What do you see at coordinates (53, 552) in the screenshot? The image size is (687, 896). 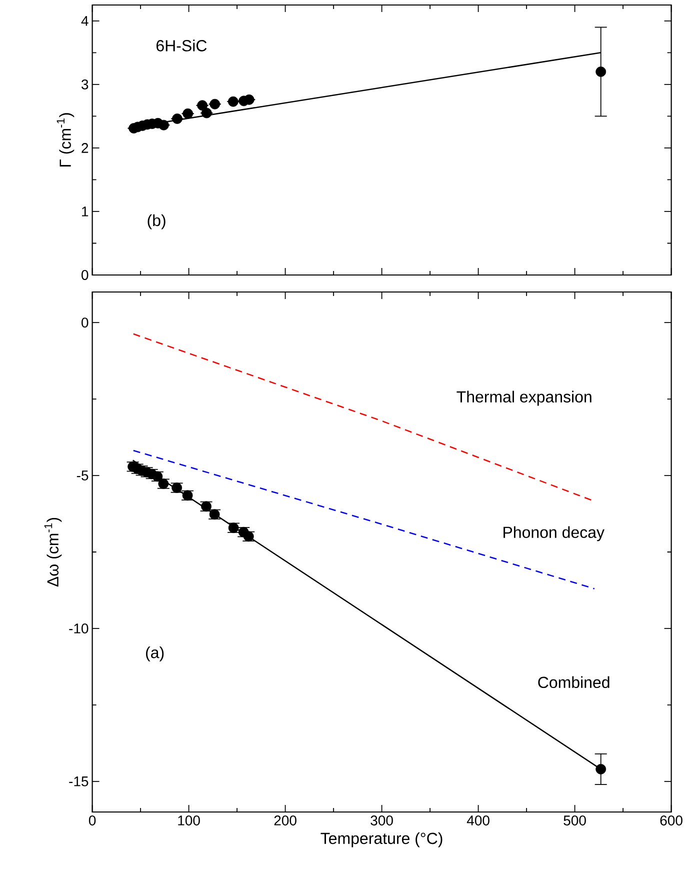 I see `y-axis-title: Δω (cm$^{-1}$)` at bounding box center [53, 552].